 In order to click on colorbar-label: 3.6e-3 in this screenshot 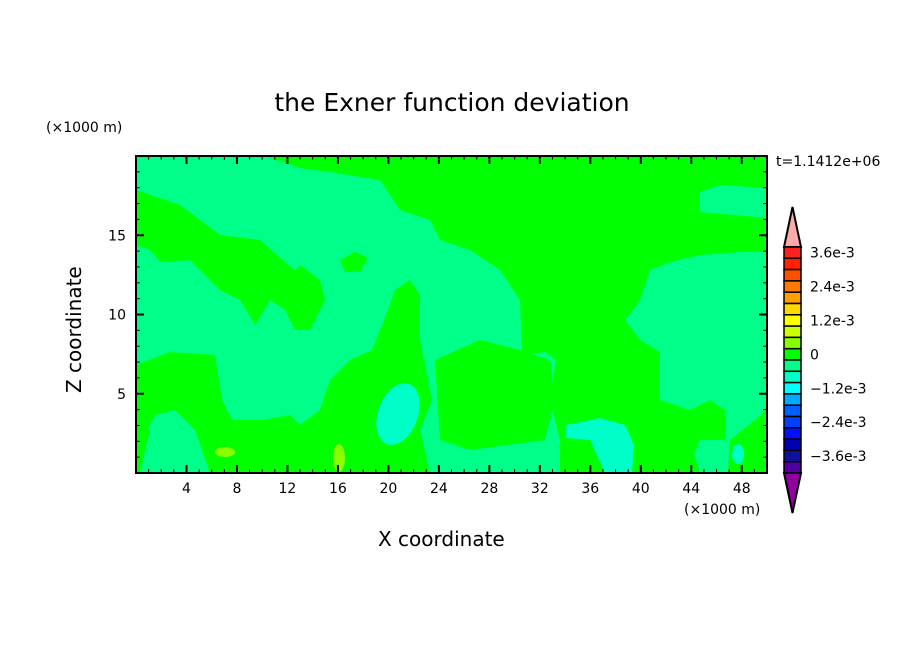, I will do `click(832, 254)`.